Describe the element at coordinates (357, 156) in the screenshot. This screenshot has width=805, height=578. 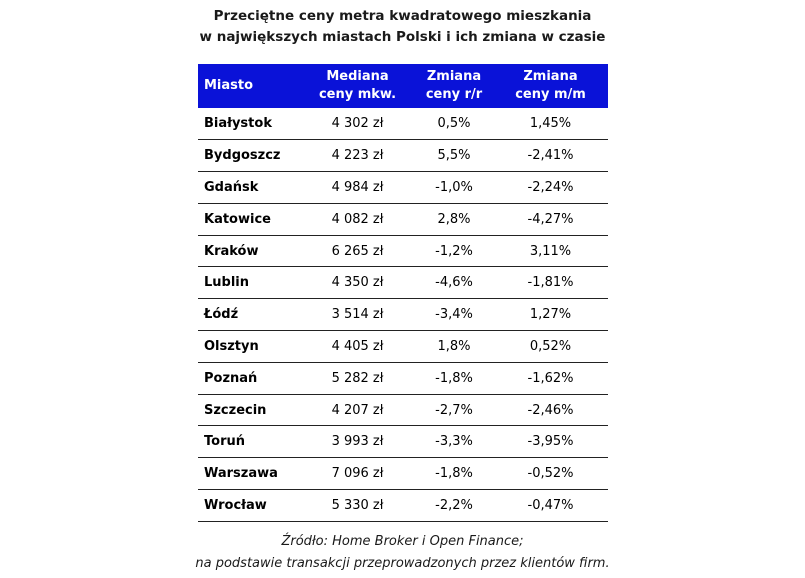
I see `median-cell: 4 223 zł` at that location.